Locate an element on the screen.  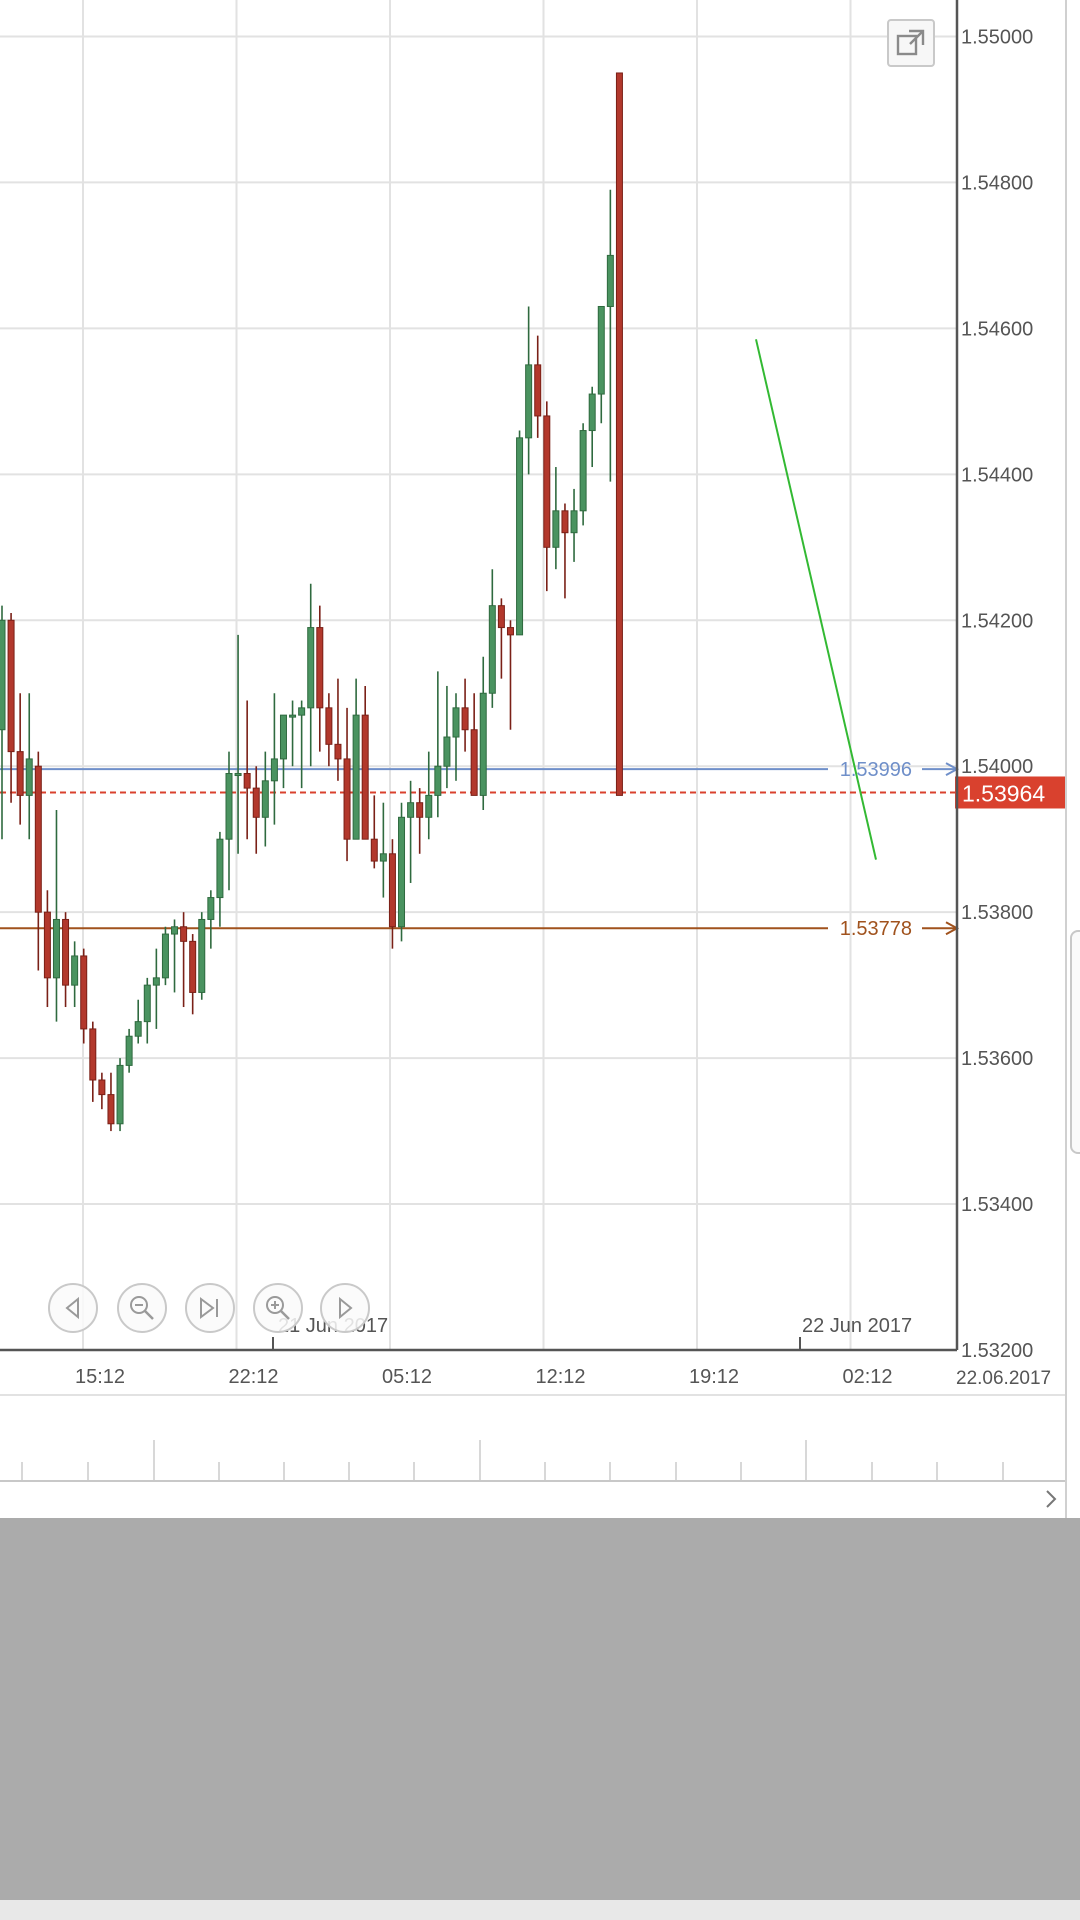
scroll-to-end-button is located at coordinates (210, 1308).